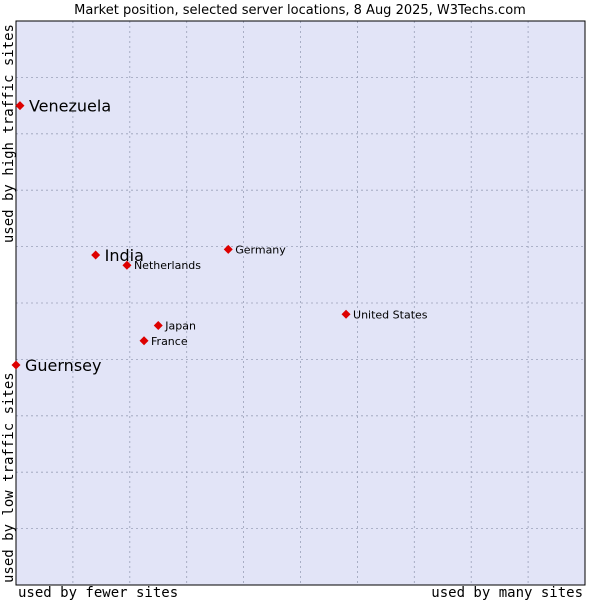 The image size is (600, 600). I want to click on point-label: Guernsey, so click(63, 365).